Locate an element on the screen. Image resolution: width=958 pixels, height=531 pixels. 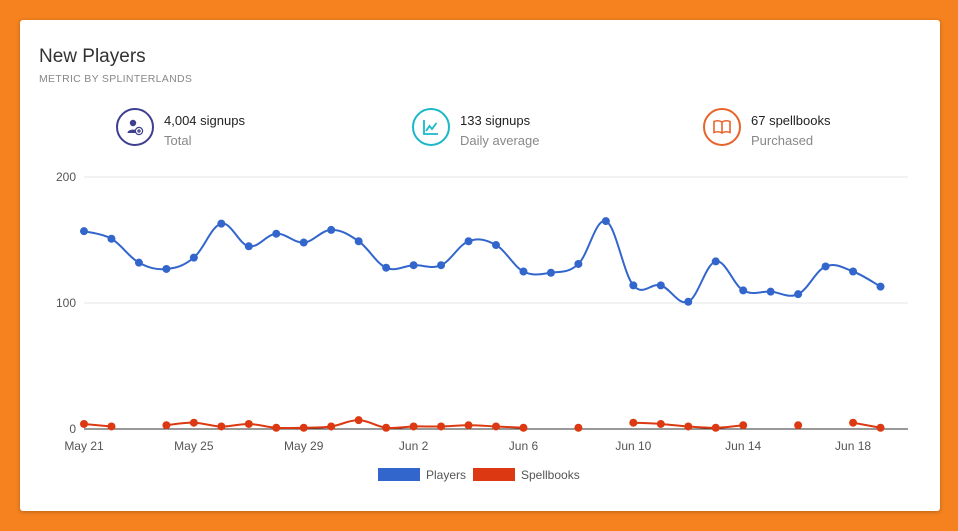
stat-total-label: Total is located at coordinates (178, 140).